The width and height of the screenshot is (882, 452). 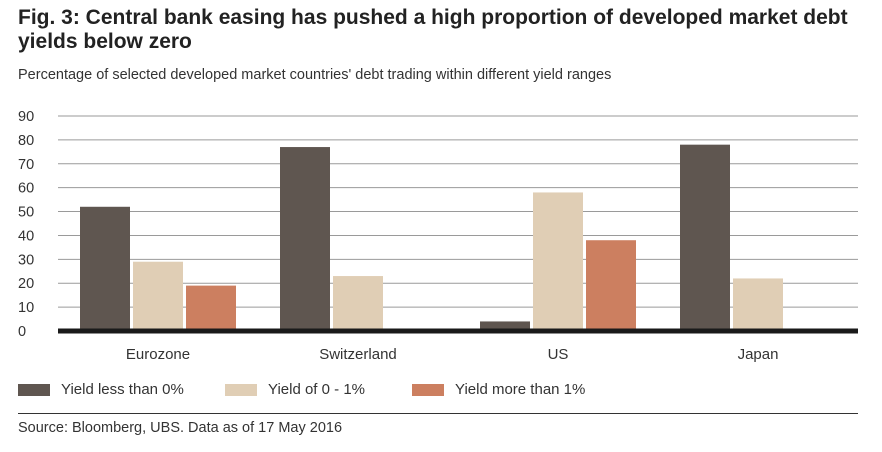 What do you see at coordinates (26, 117) in the screenshot?
I see `y-tick-label-90: 90` at bounding box center [26, 117].